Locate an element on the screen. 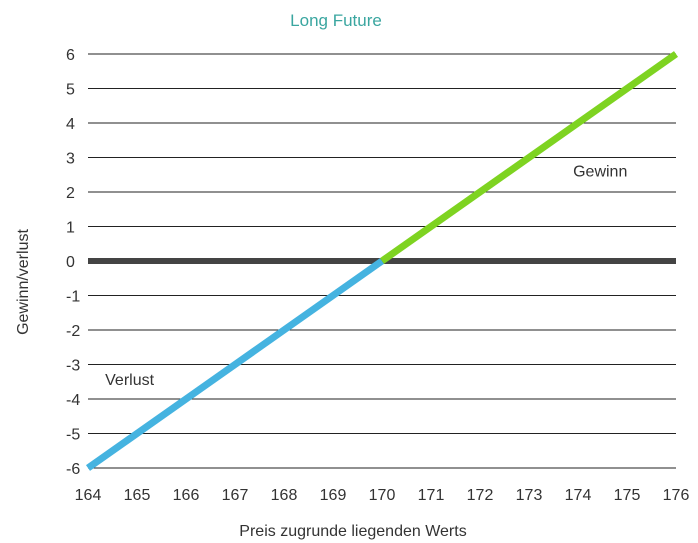  x-tick-label: 172 is located at coordinates (480, 495).